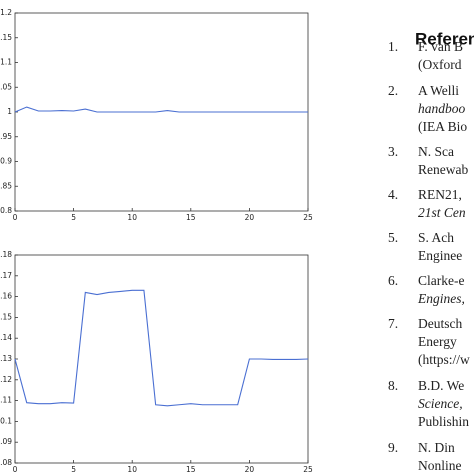 The width and height of the screenshot is (474, 474). What do you see at coordinates (393, 323) in the screenshot?
I see `reference-number: 7.` at bounding box center [393, 323].